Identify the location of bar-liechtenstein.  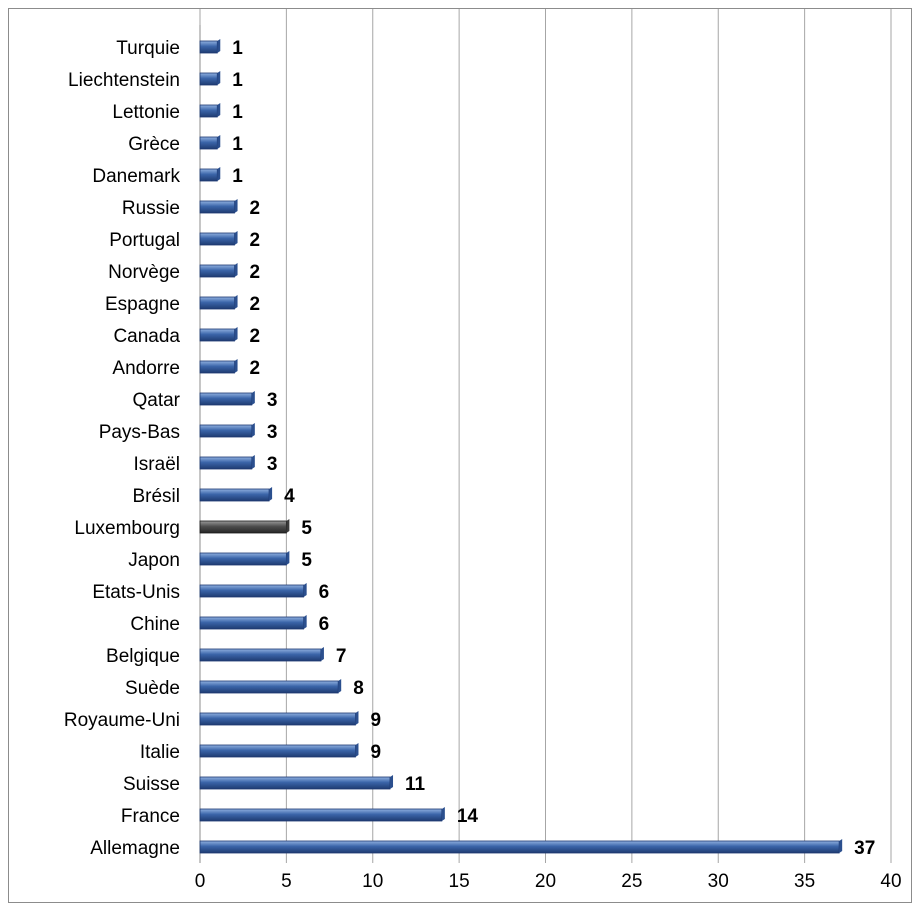
(210, 78).